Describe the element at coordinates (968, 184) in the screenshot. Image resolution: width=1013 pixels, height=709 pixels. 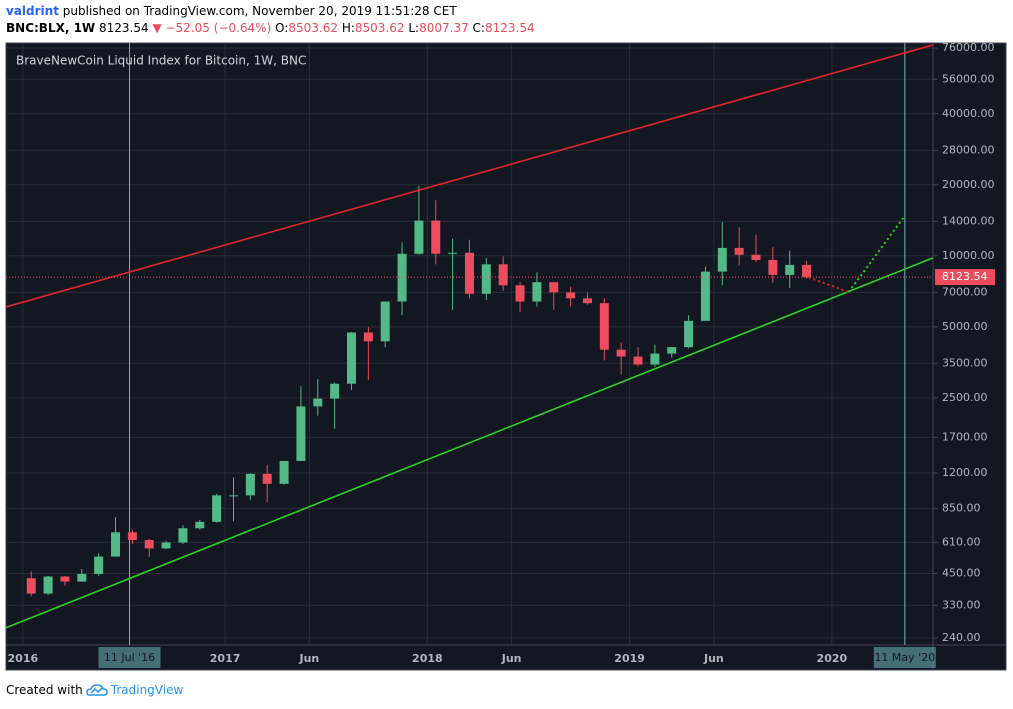
I see `y-tick-label: 20000.00` at that location.